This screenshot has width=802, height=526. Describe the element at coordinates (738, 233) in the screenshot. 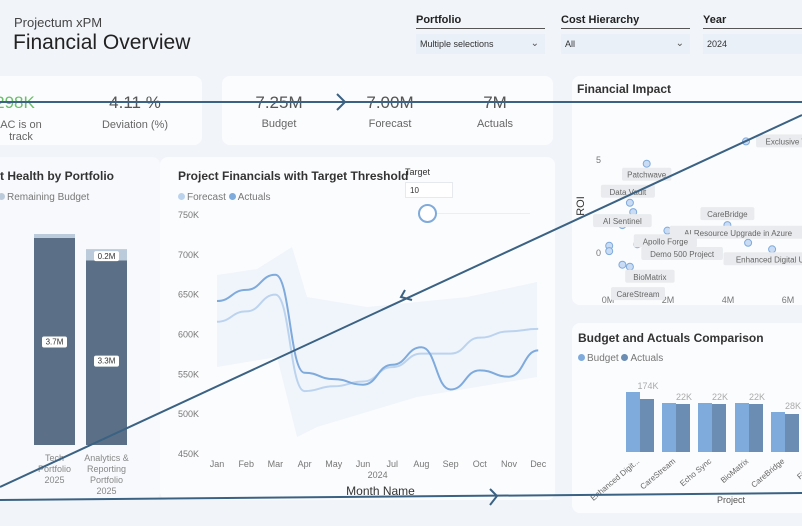

I see `point-label: AI Resource Upgrade in Azure` at that location.